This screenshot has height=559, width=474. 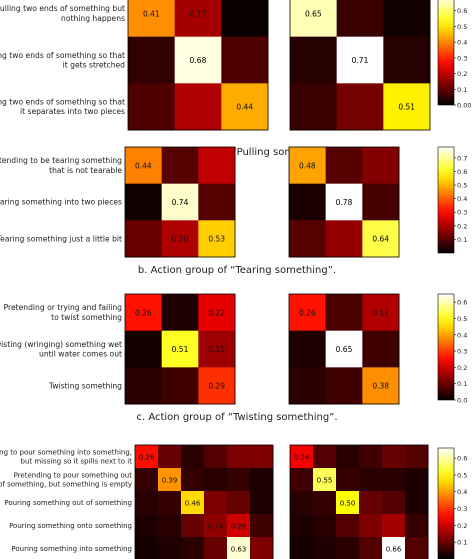 I want to click on matrix-1: 0.26 0.22 0.51 0.15 0.29, so click(x=180, y=349).